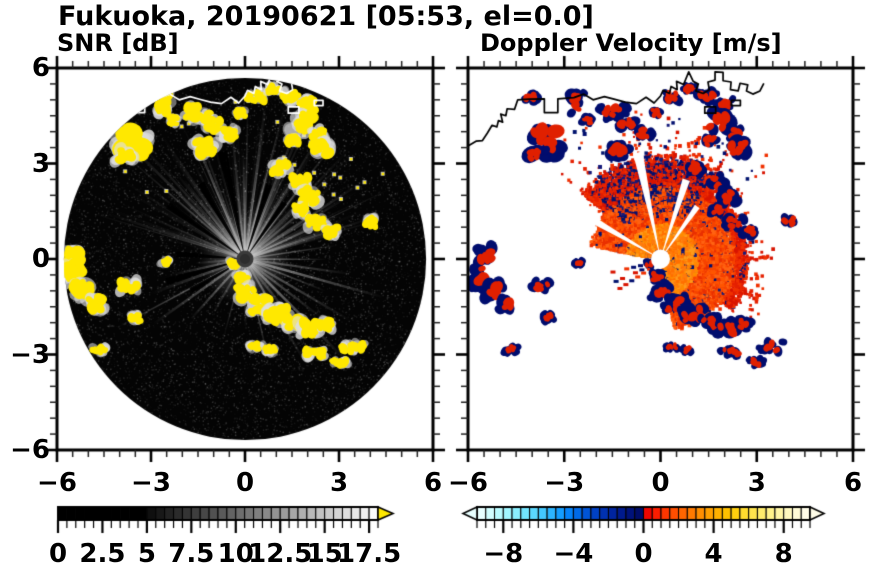  I want to click on snr-x-tick-label: 0, so click(245, 483).